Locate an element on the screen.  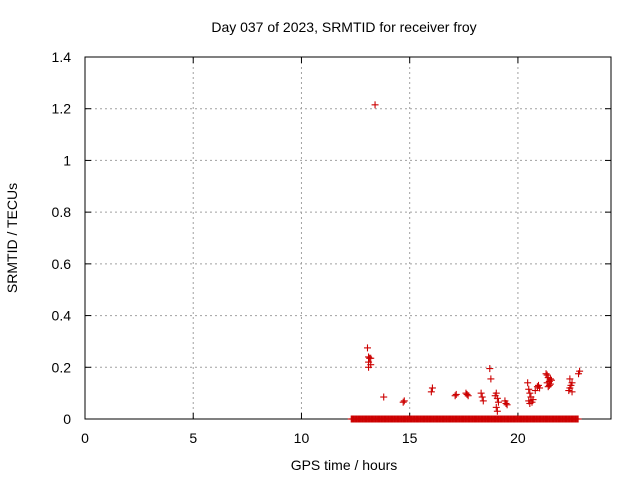
x-axis-label: GPS time / hours is located at coordinates (344, 465).